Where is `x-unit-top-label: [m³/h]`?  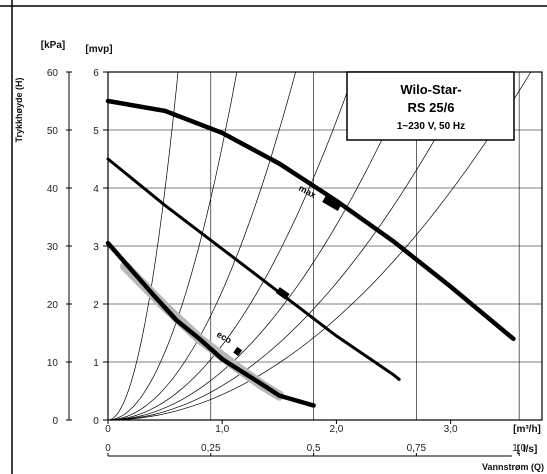
x-unit-top-label: [m³/h] is located at coordinates (527, 429).